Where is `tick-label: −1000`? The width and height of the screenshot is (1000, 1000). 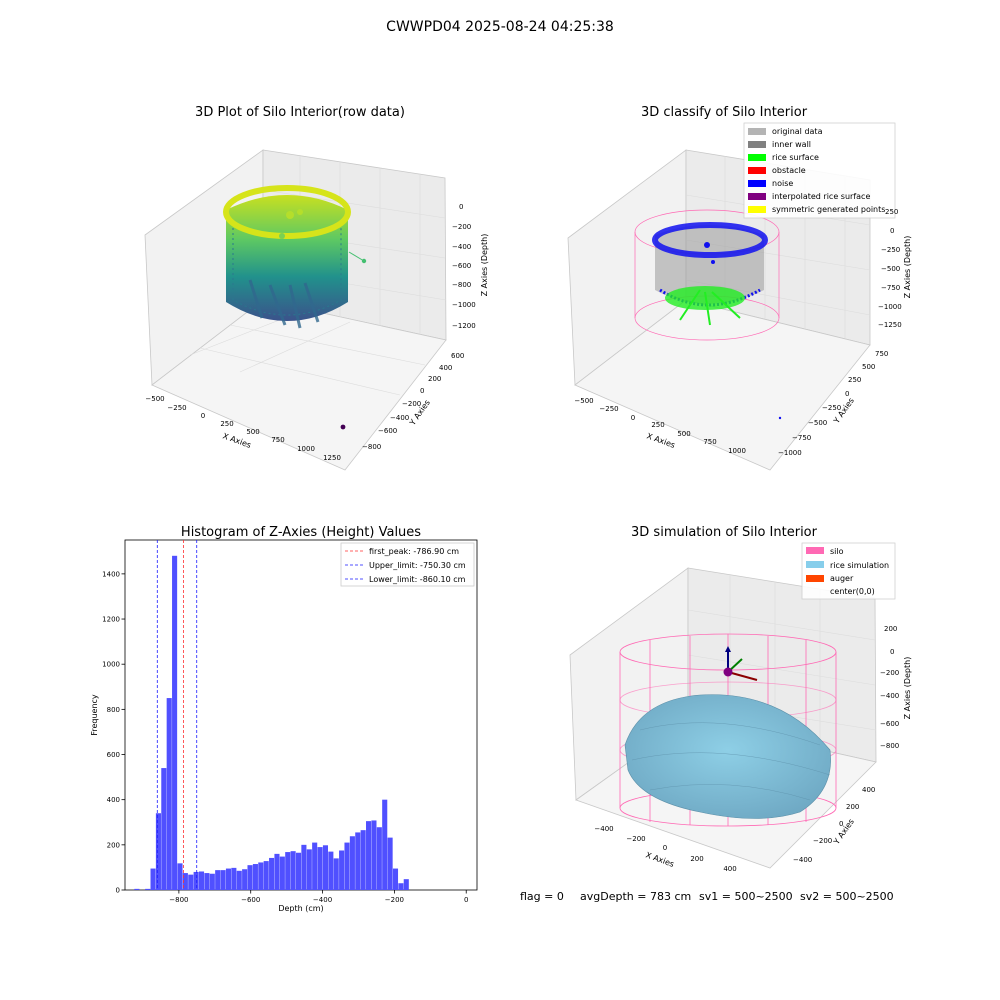
tick-label: −1000 is located at coordinates (790, 453).